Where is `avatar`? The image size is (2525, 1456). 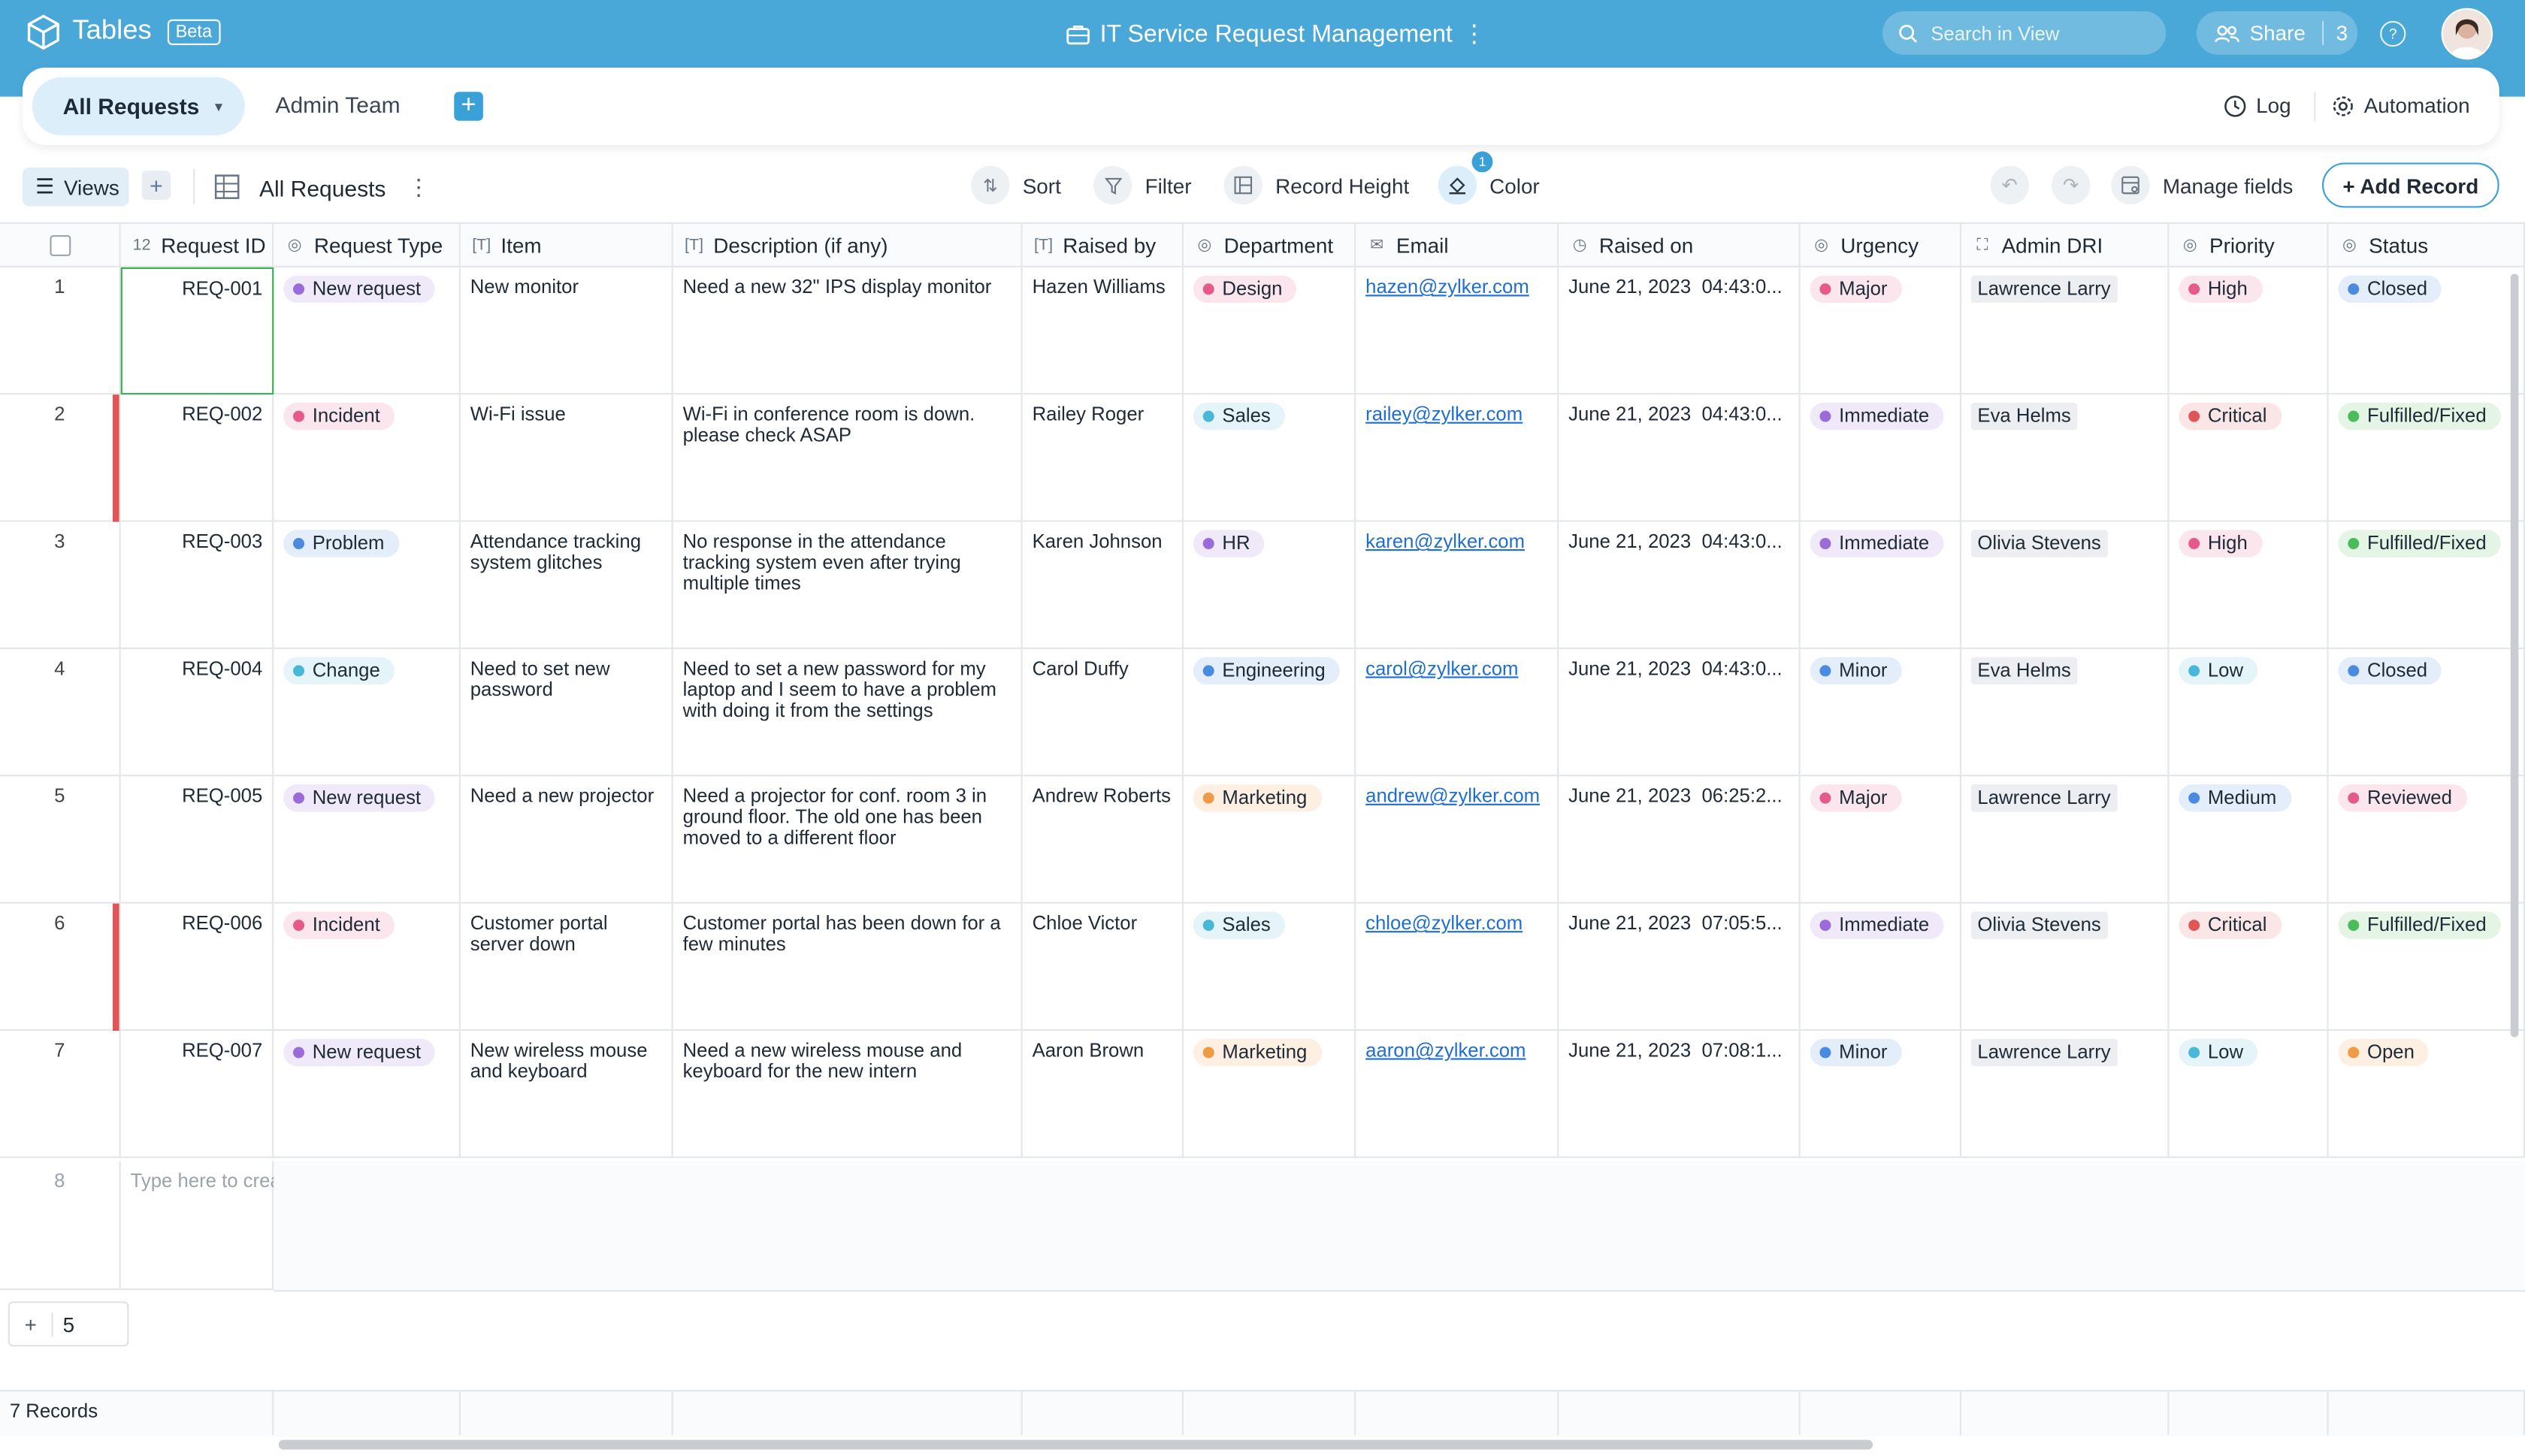 avatar is located at coordinates (2467, 34).